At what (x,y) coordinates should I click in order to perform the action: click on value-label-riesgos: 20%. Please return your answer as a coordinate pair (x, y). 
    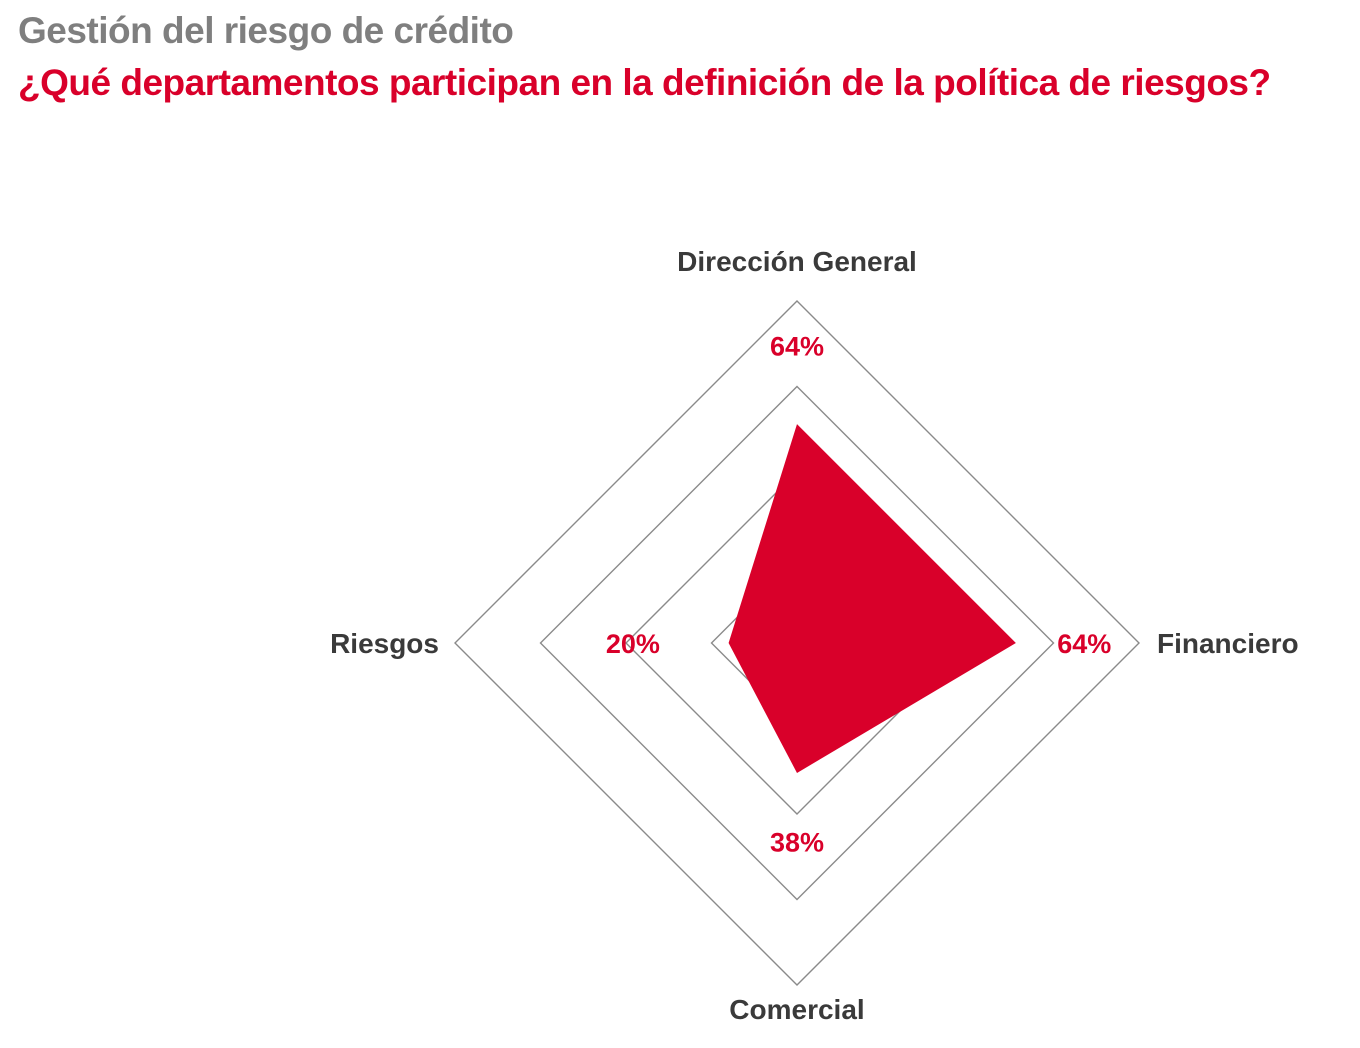
    Looking at the image, I should click on (633, 644).